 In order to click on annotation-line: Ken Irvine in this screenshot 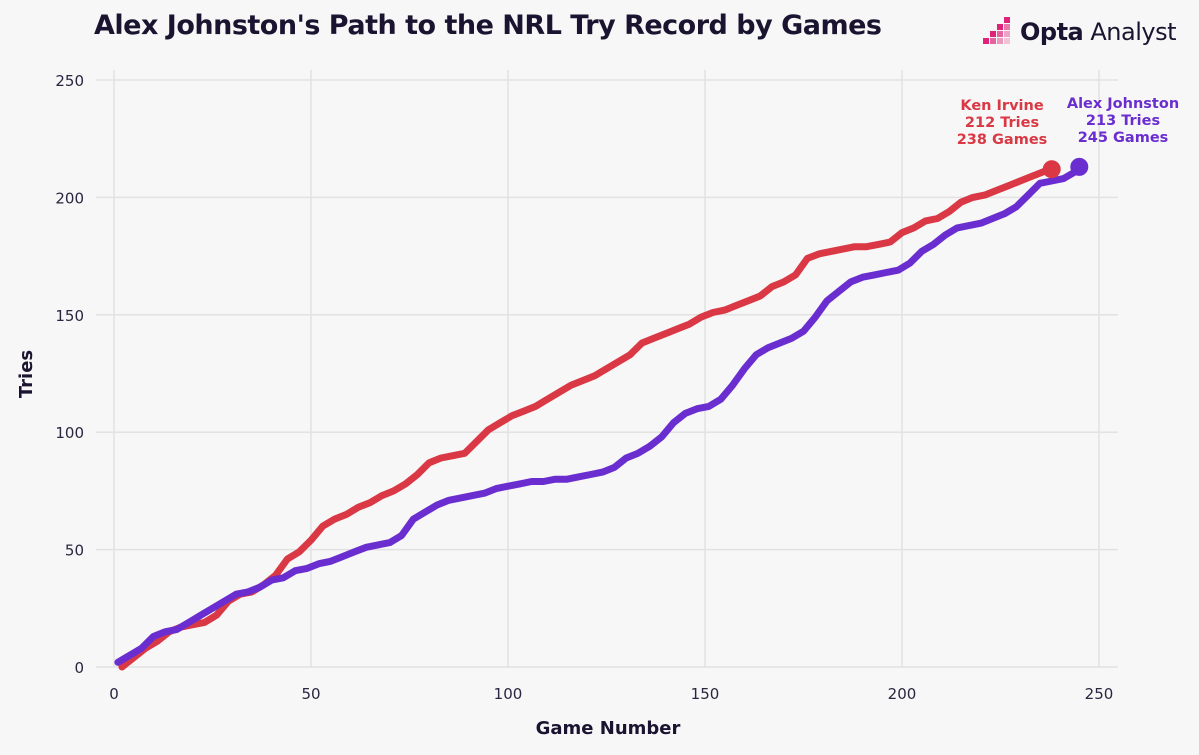, I will do `click(1001, 106)`.